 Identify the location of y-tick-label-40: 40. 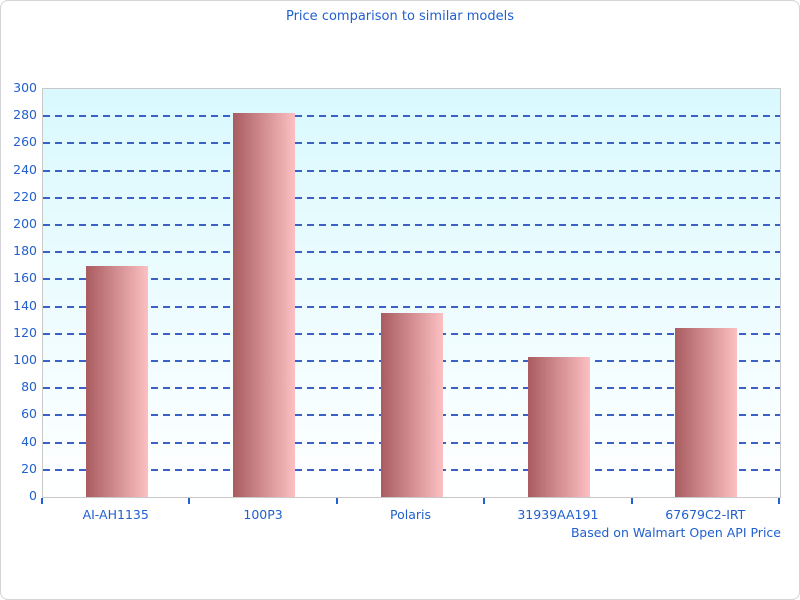
(29, 441).